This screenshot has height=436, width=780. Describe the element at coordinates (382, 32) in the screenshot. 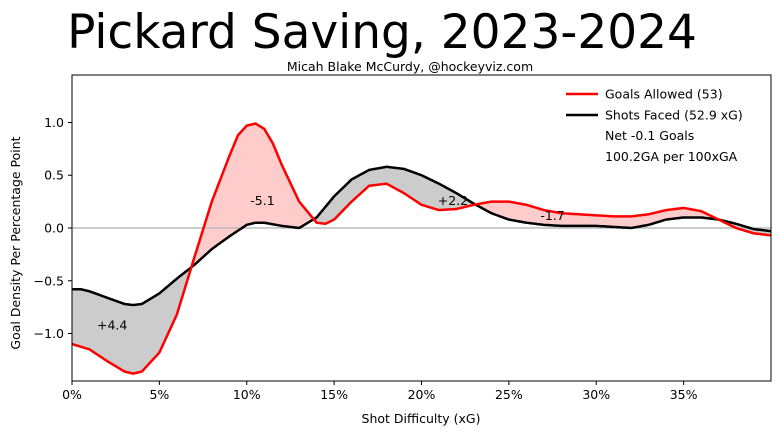

I see `chart-title: Pickard Saving, 2023-2024` at that location.